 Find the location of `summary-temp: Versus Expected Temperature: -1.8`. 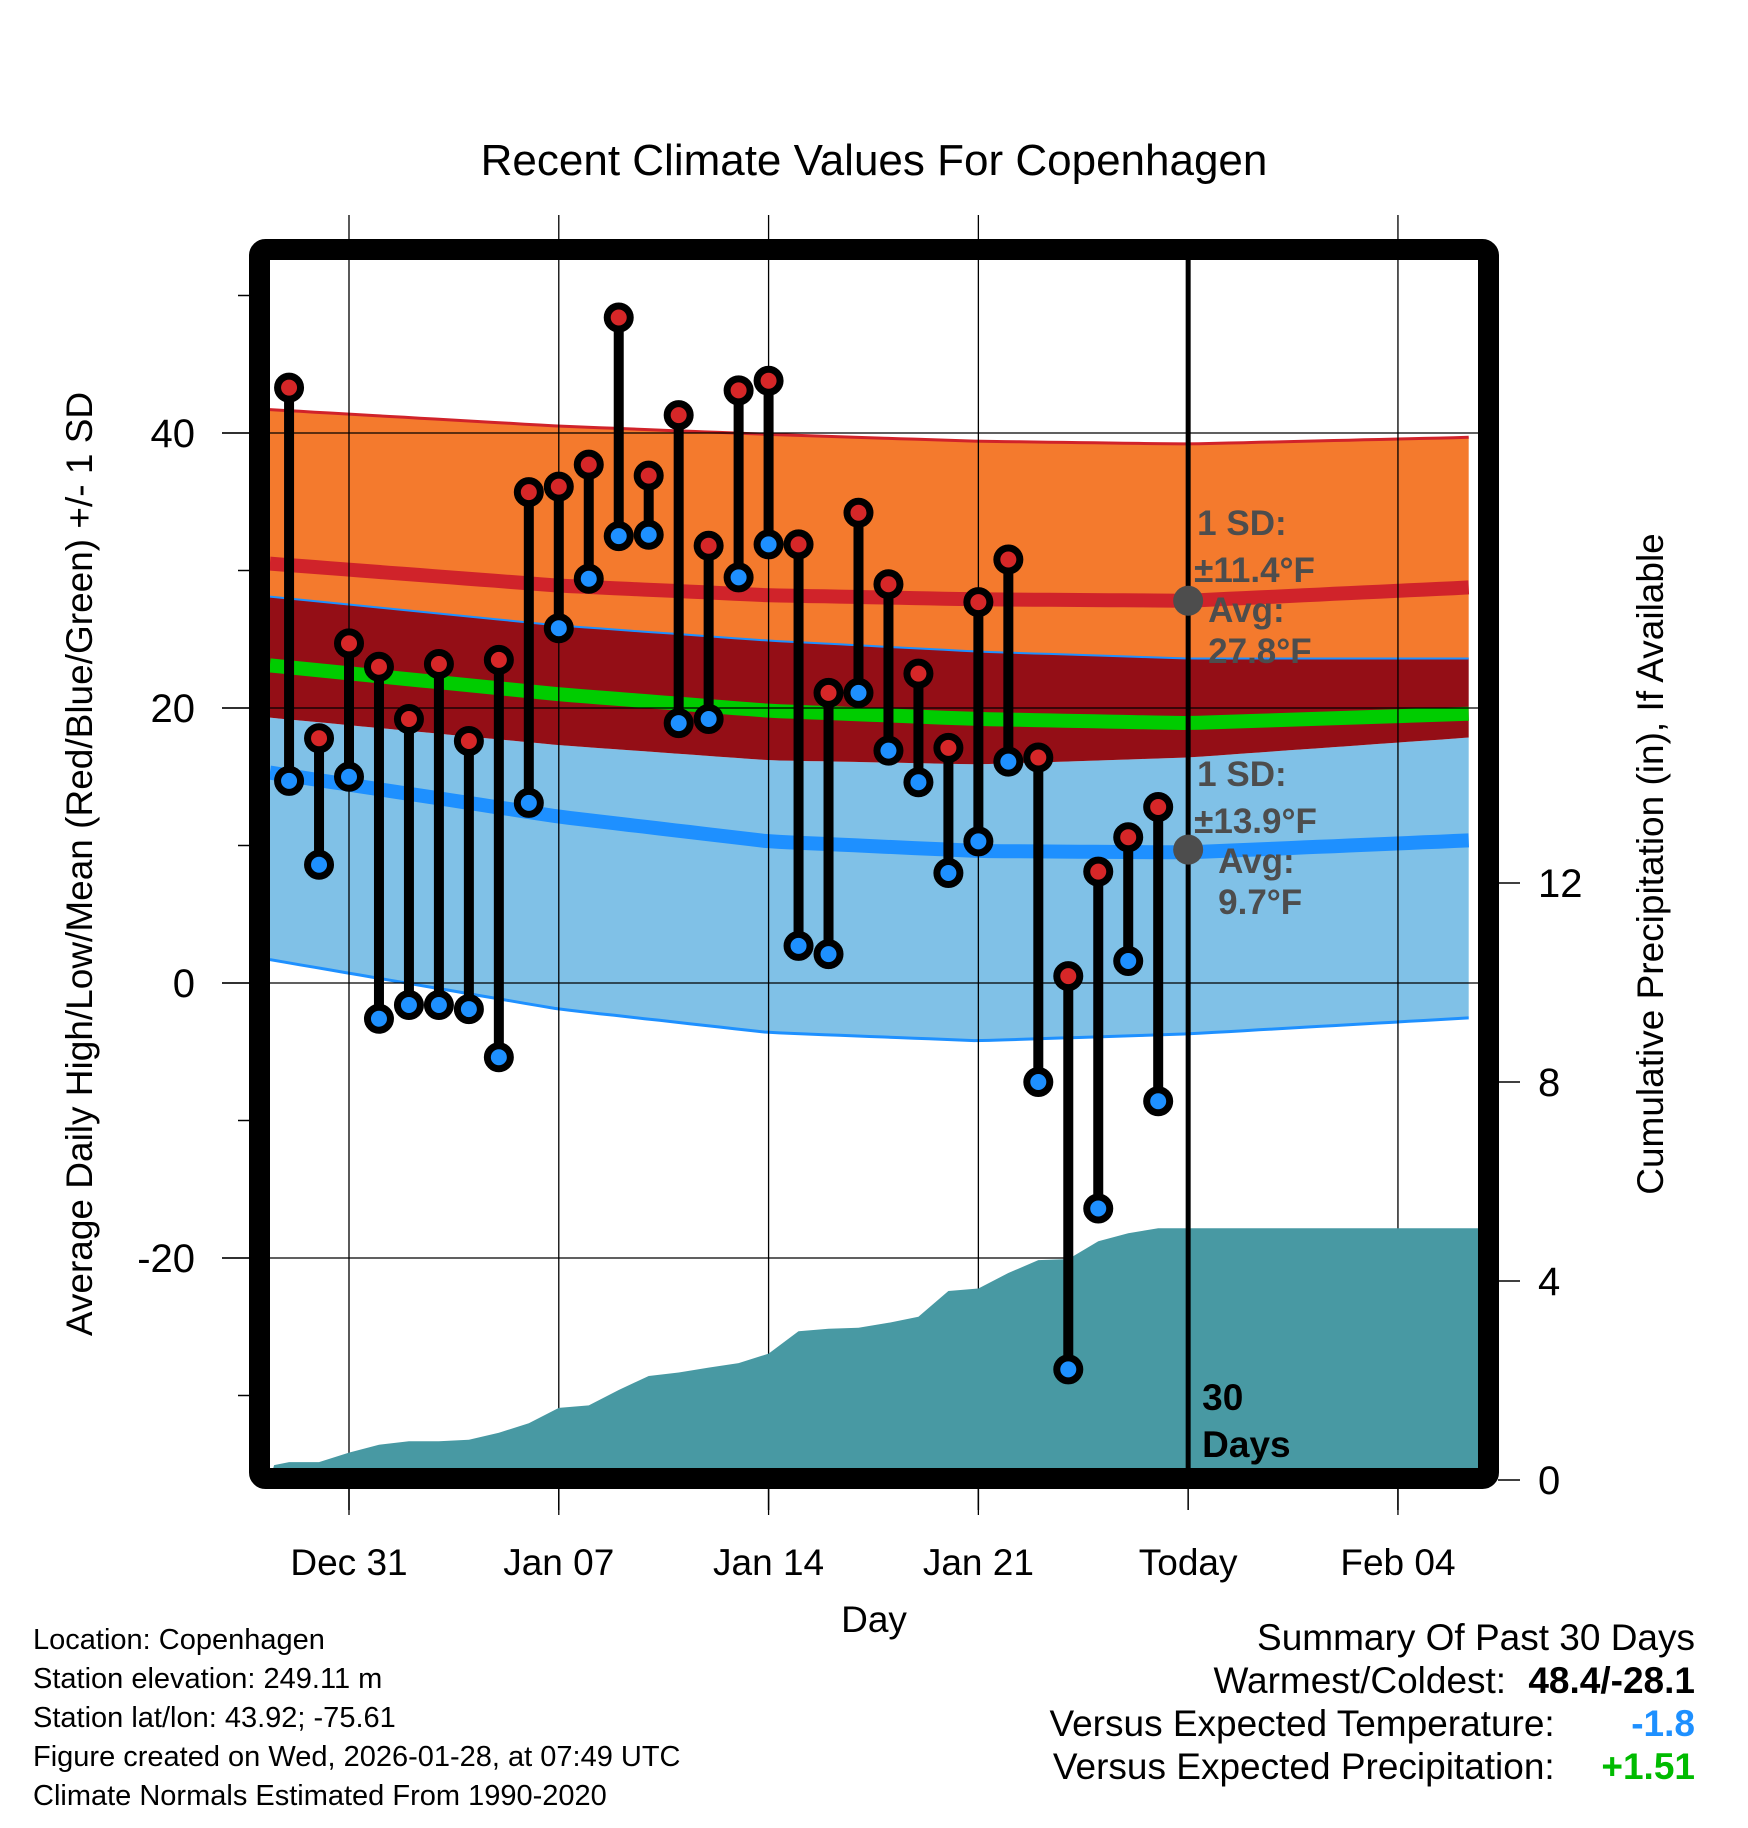

summary-temp: Versus Expected Temperature: -1.8 is located at coordinates (1372, 1723).